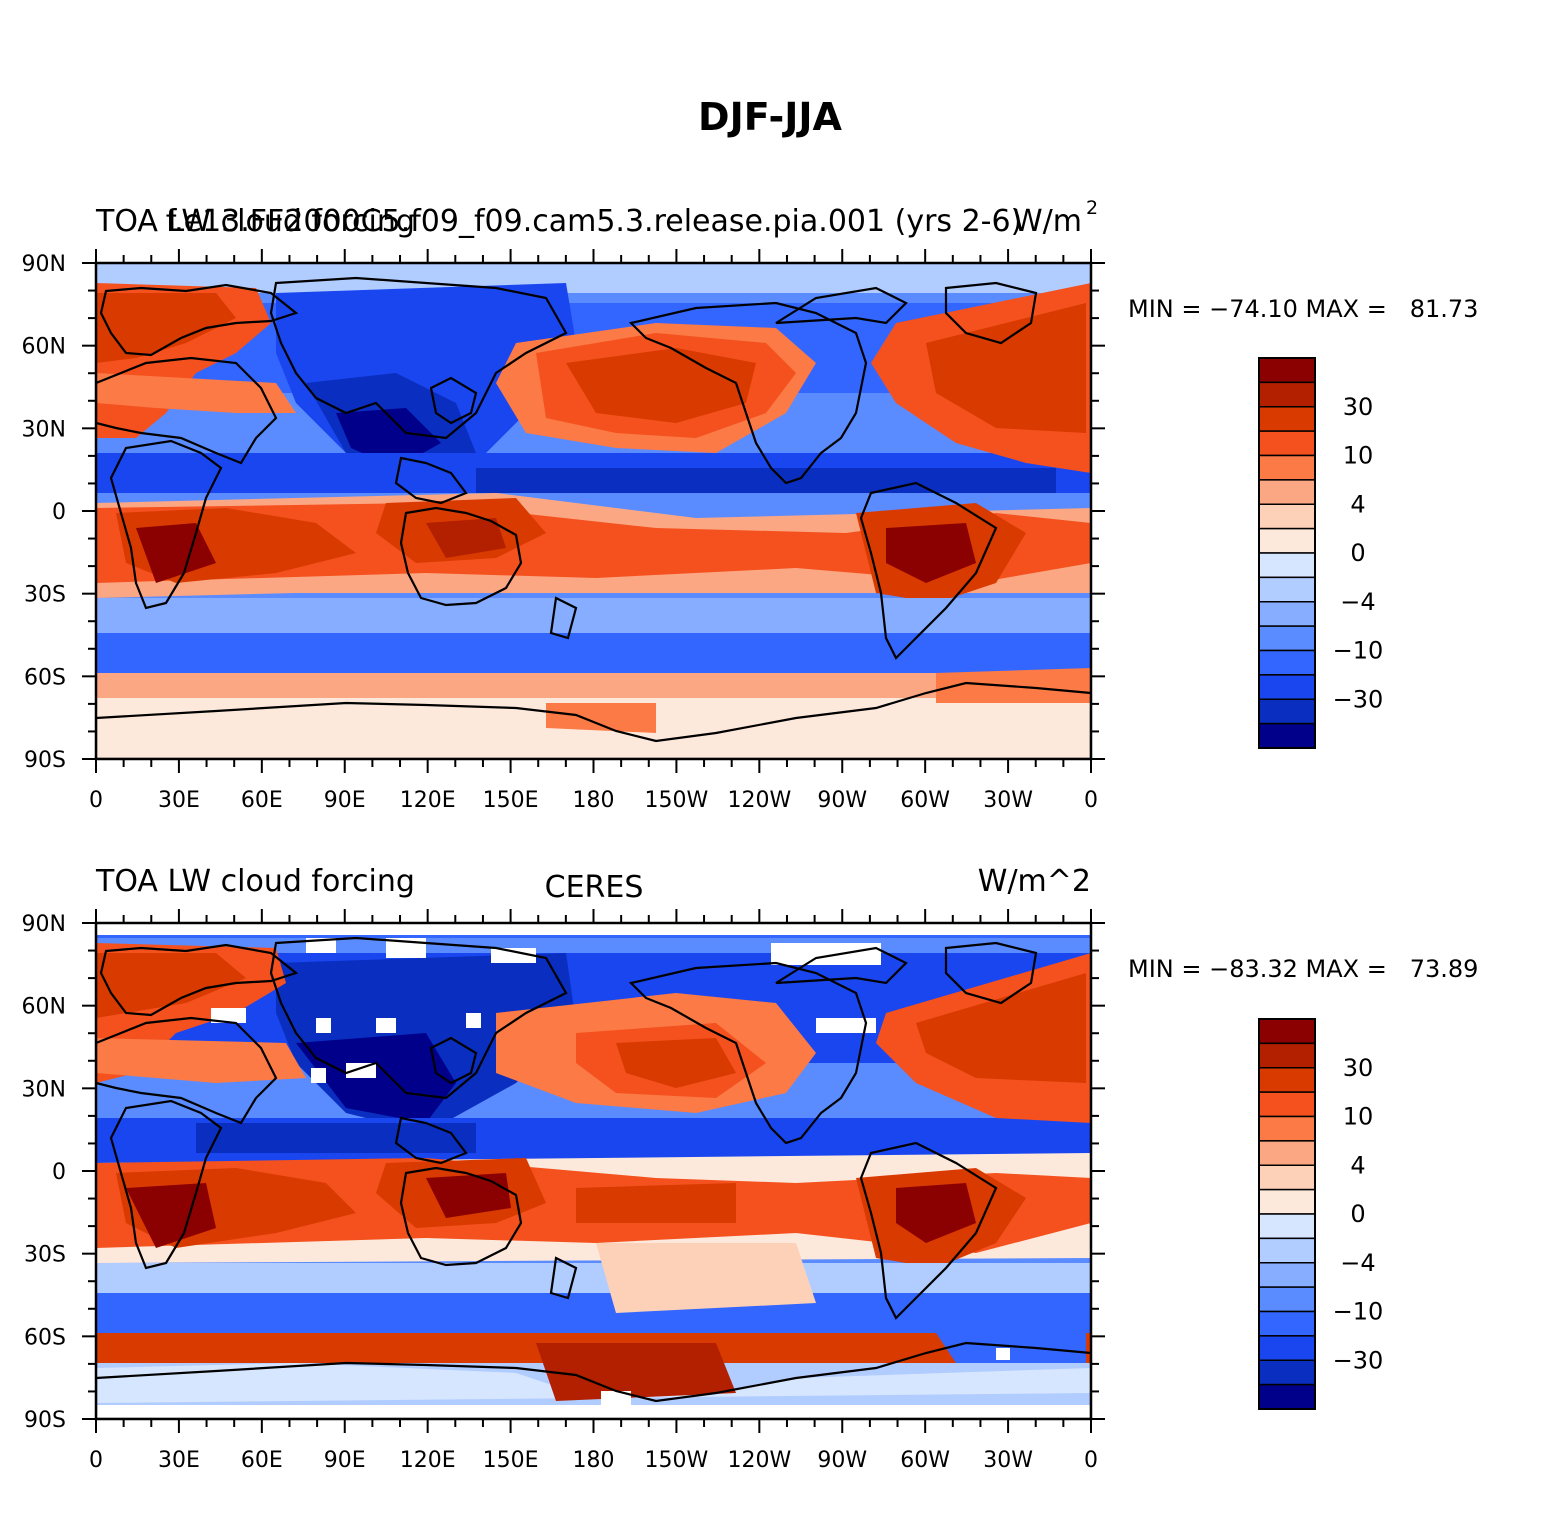 This screenshot has height=1538, width=1541. What do you see at coordinates (1303, 309) in the screenshot?
I see `min-max-label: MIN = −74.10 MAX = 81.73` at bounding box center [1303, 309].